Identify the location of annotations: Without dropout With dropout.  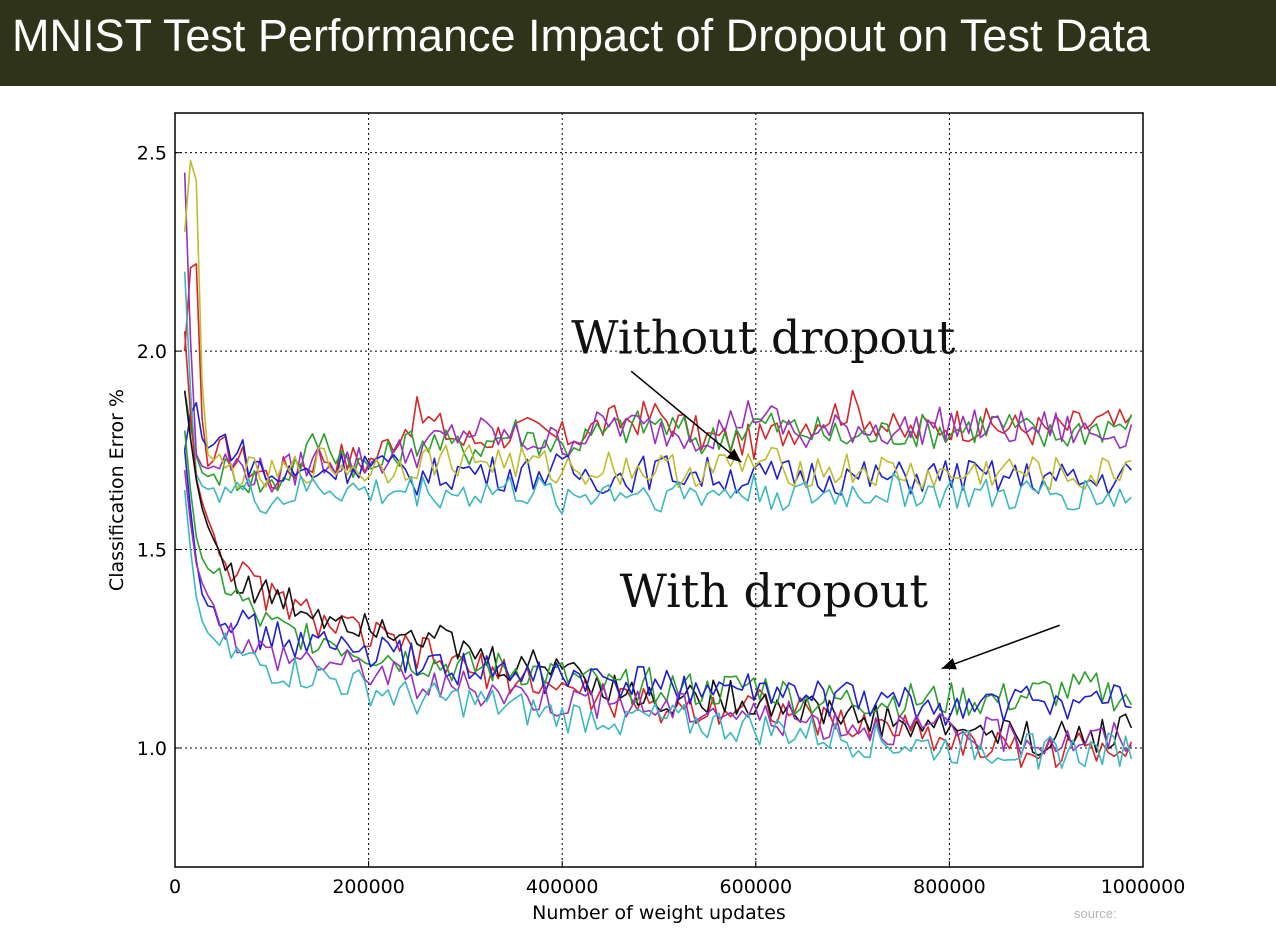
(815, 490).